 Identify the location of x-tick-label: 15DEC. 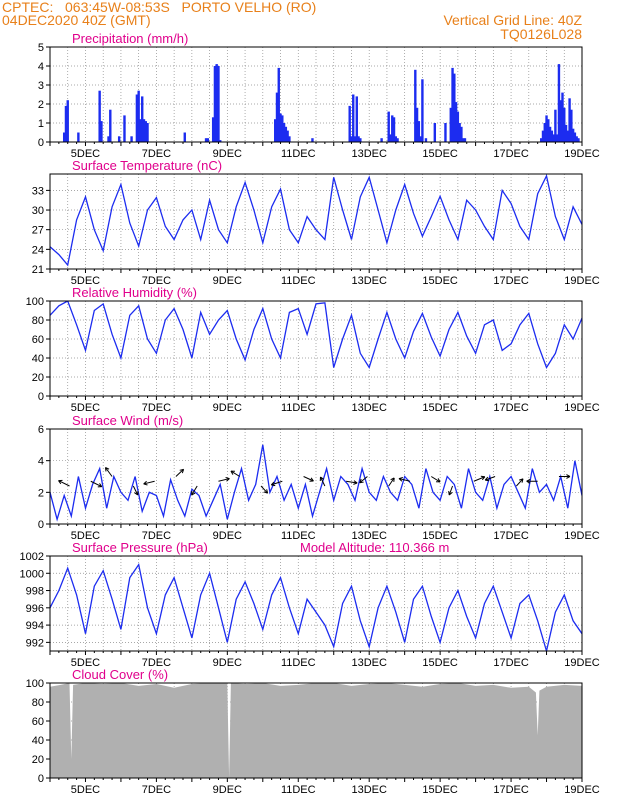
(440, 790).